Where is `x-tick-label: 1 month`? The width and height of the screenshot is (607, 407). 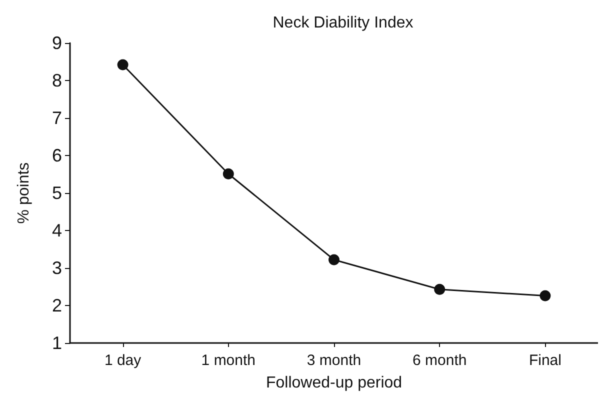
x-tick-label: 1 month is located at coordinates (228, 360).